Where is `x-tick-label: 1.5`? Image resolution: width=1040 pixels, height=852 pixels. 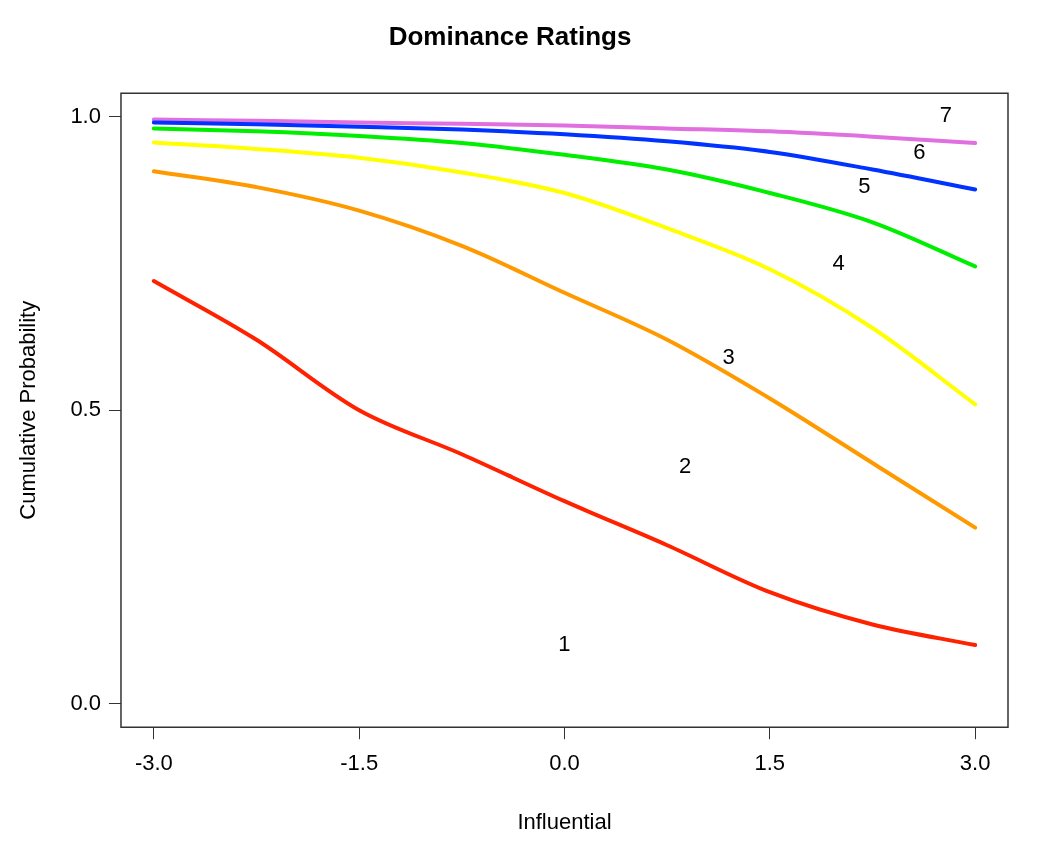 x-tick-label: 1.5 is located at coordinates (770, 763).